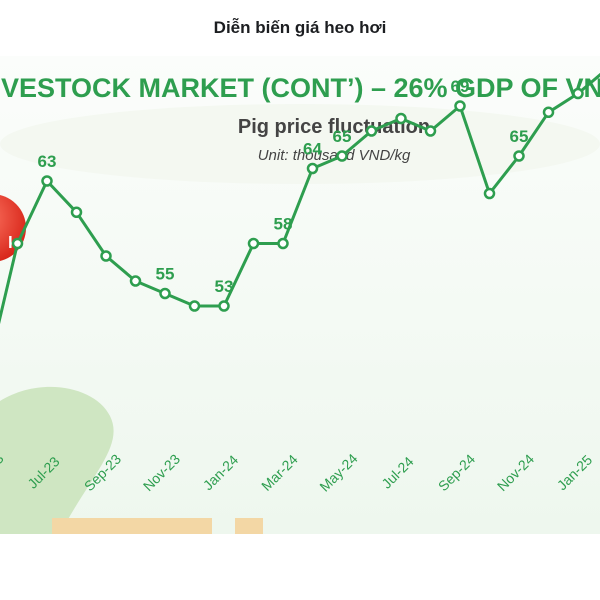 The height and width of the screenshot is (600, 600). Describe the element at coordinates (224, 286) in the screenshot. I see `data-label: 53` at that location.